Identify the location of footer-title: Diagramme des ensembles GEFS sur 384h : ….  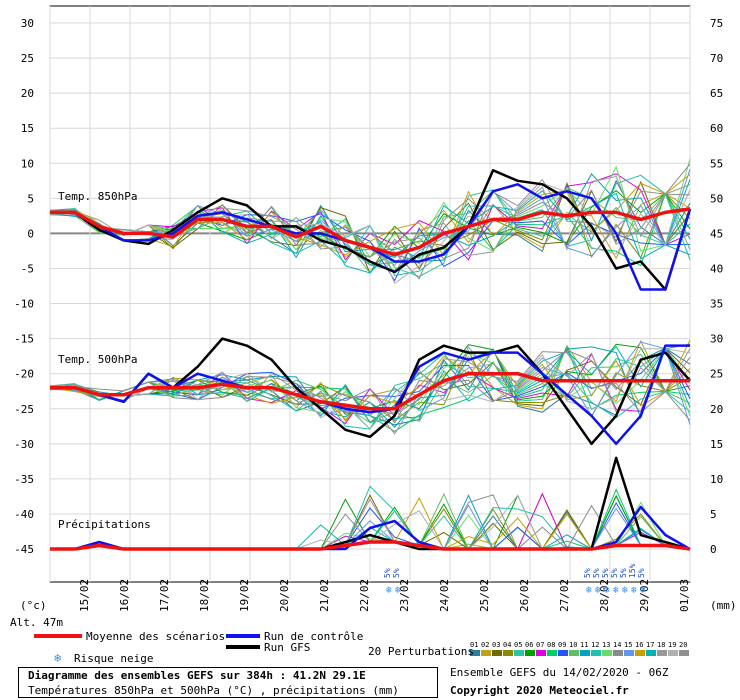
(197, 675).